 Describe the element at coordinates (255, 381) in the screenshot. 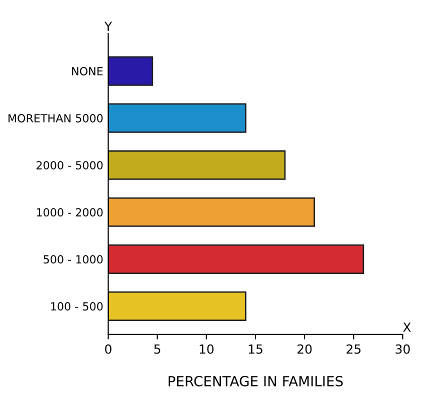

I see `x-axis-title: PERCENTAGE IN FAMILIES` at that location.